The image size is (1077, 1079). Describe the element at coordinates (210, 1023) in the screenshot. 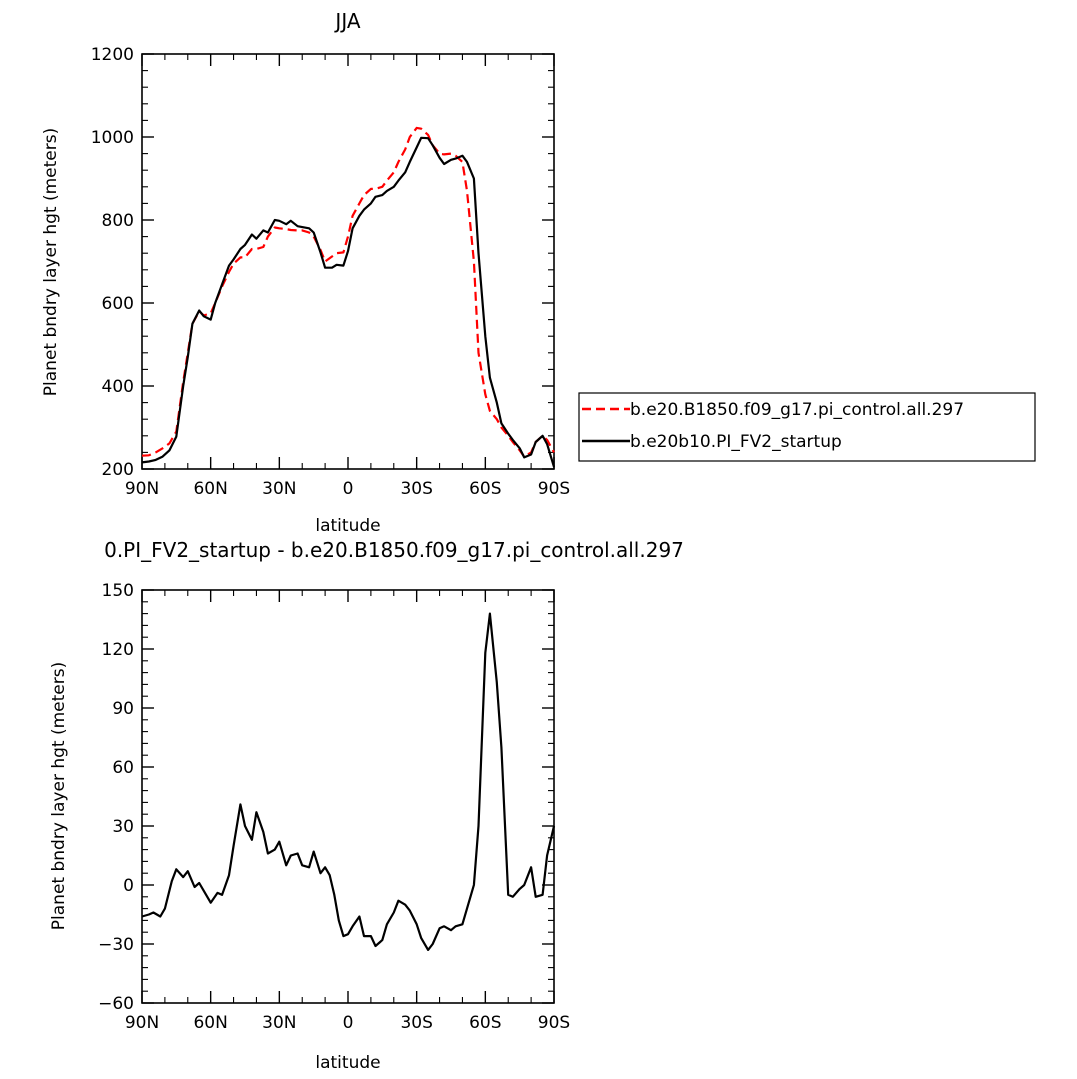

I see `bottom-x-tick-label: 60N` at that location.